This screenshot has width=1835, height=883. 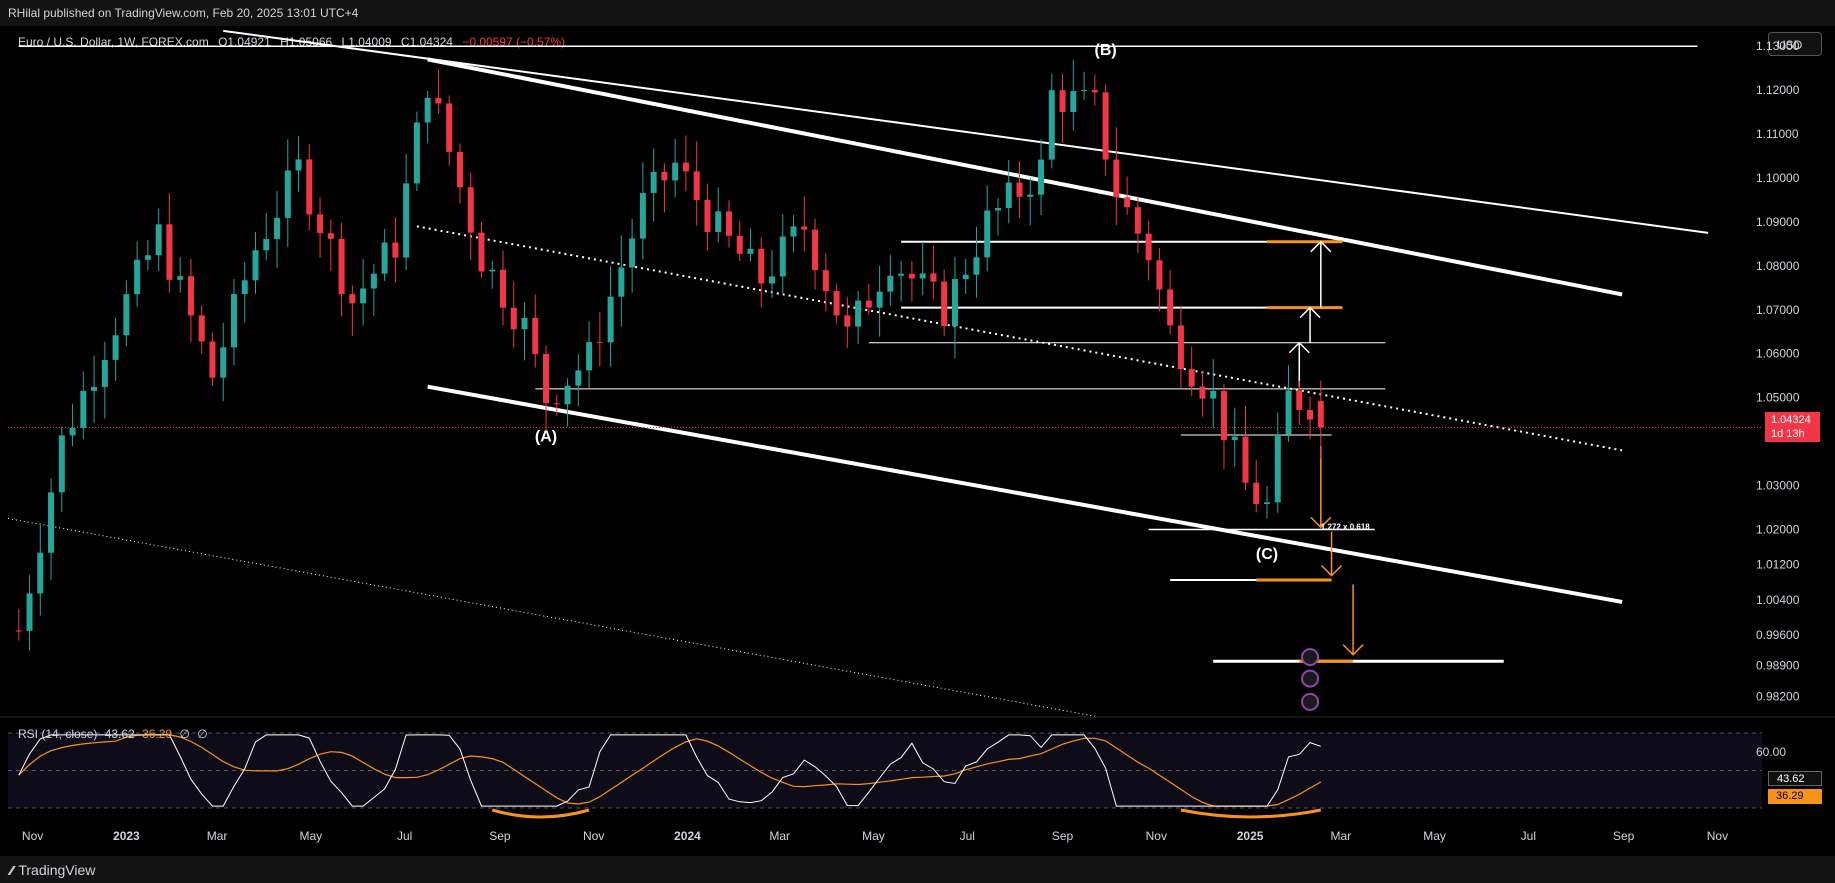 I want to click on y-tick-label: 0.98200, so click(x=1778, y=696).